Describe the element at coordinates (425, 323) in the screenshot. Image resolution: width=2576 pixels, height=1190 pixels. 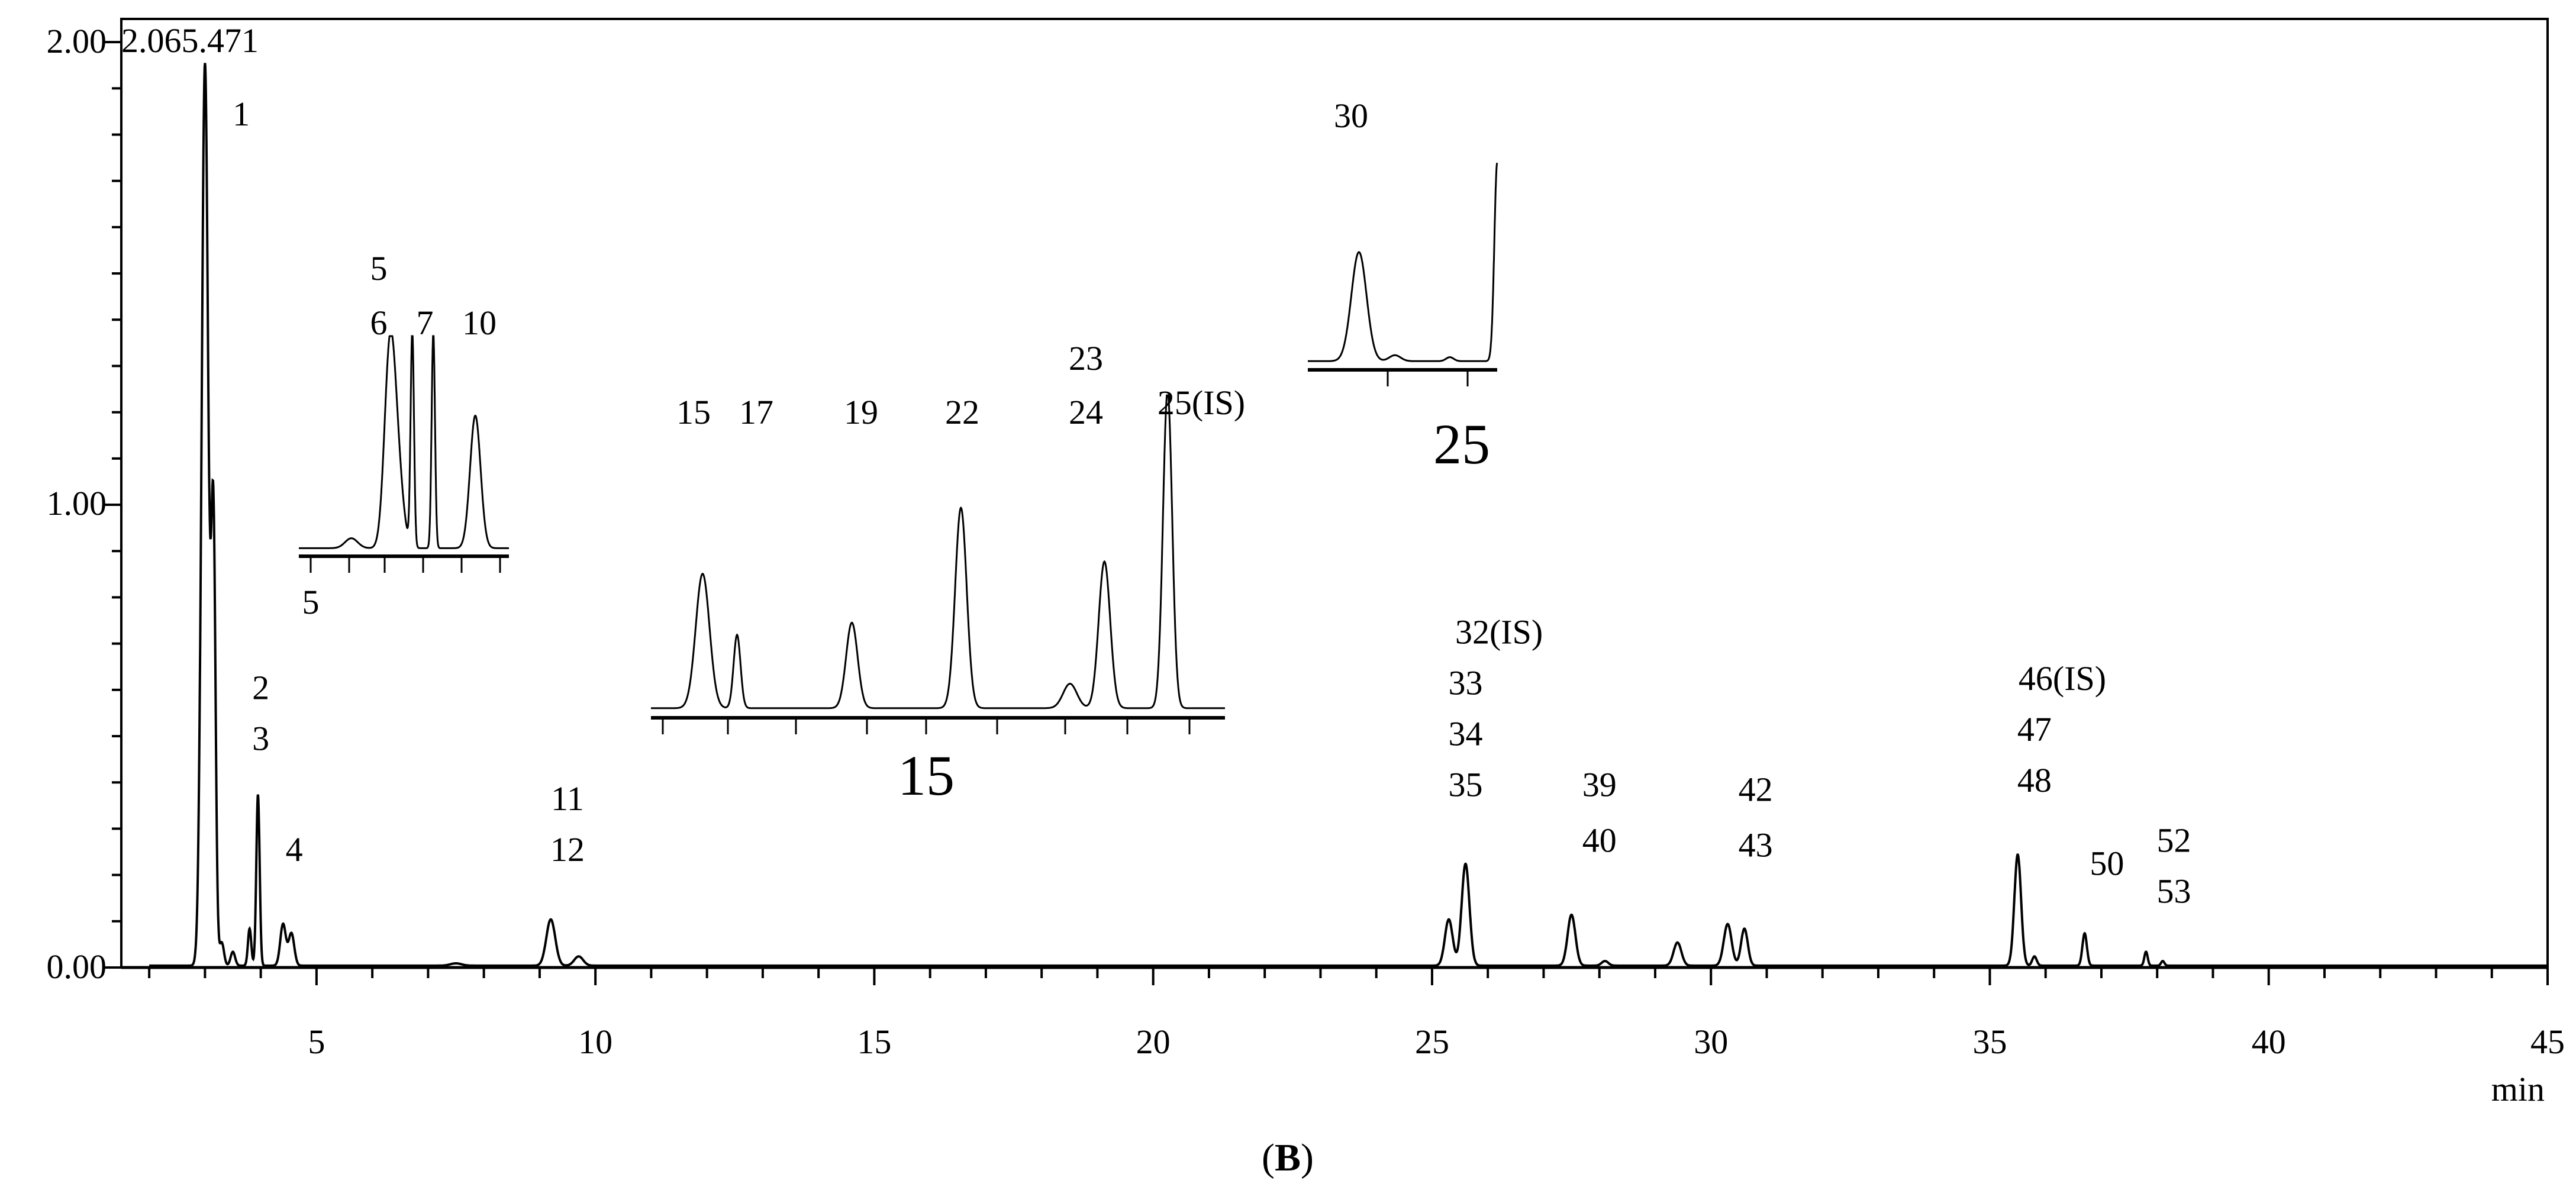
I see `inset-5-peak-label-7: 7` at that location.